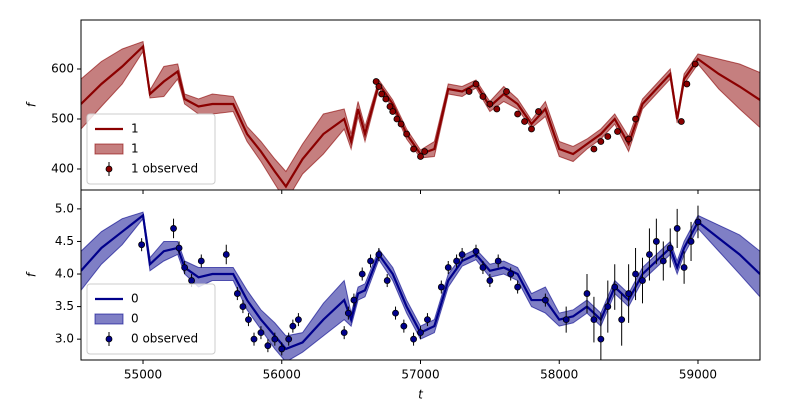 The width and height of the screenshot is (800, 400). What do you see at coordinates (164, 169) in the screenshot?
I see `legend-label: 1 observed` at bounding box center [164, 169].